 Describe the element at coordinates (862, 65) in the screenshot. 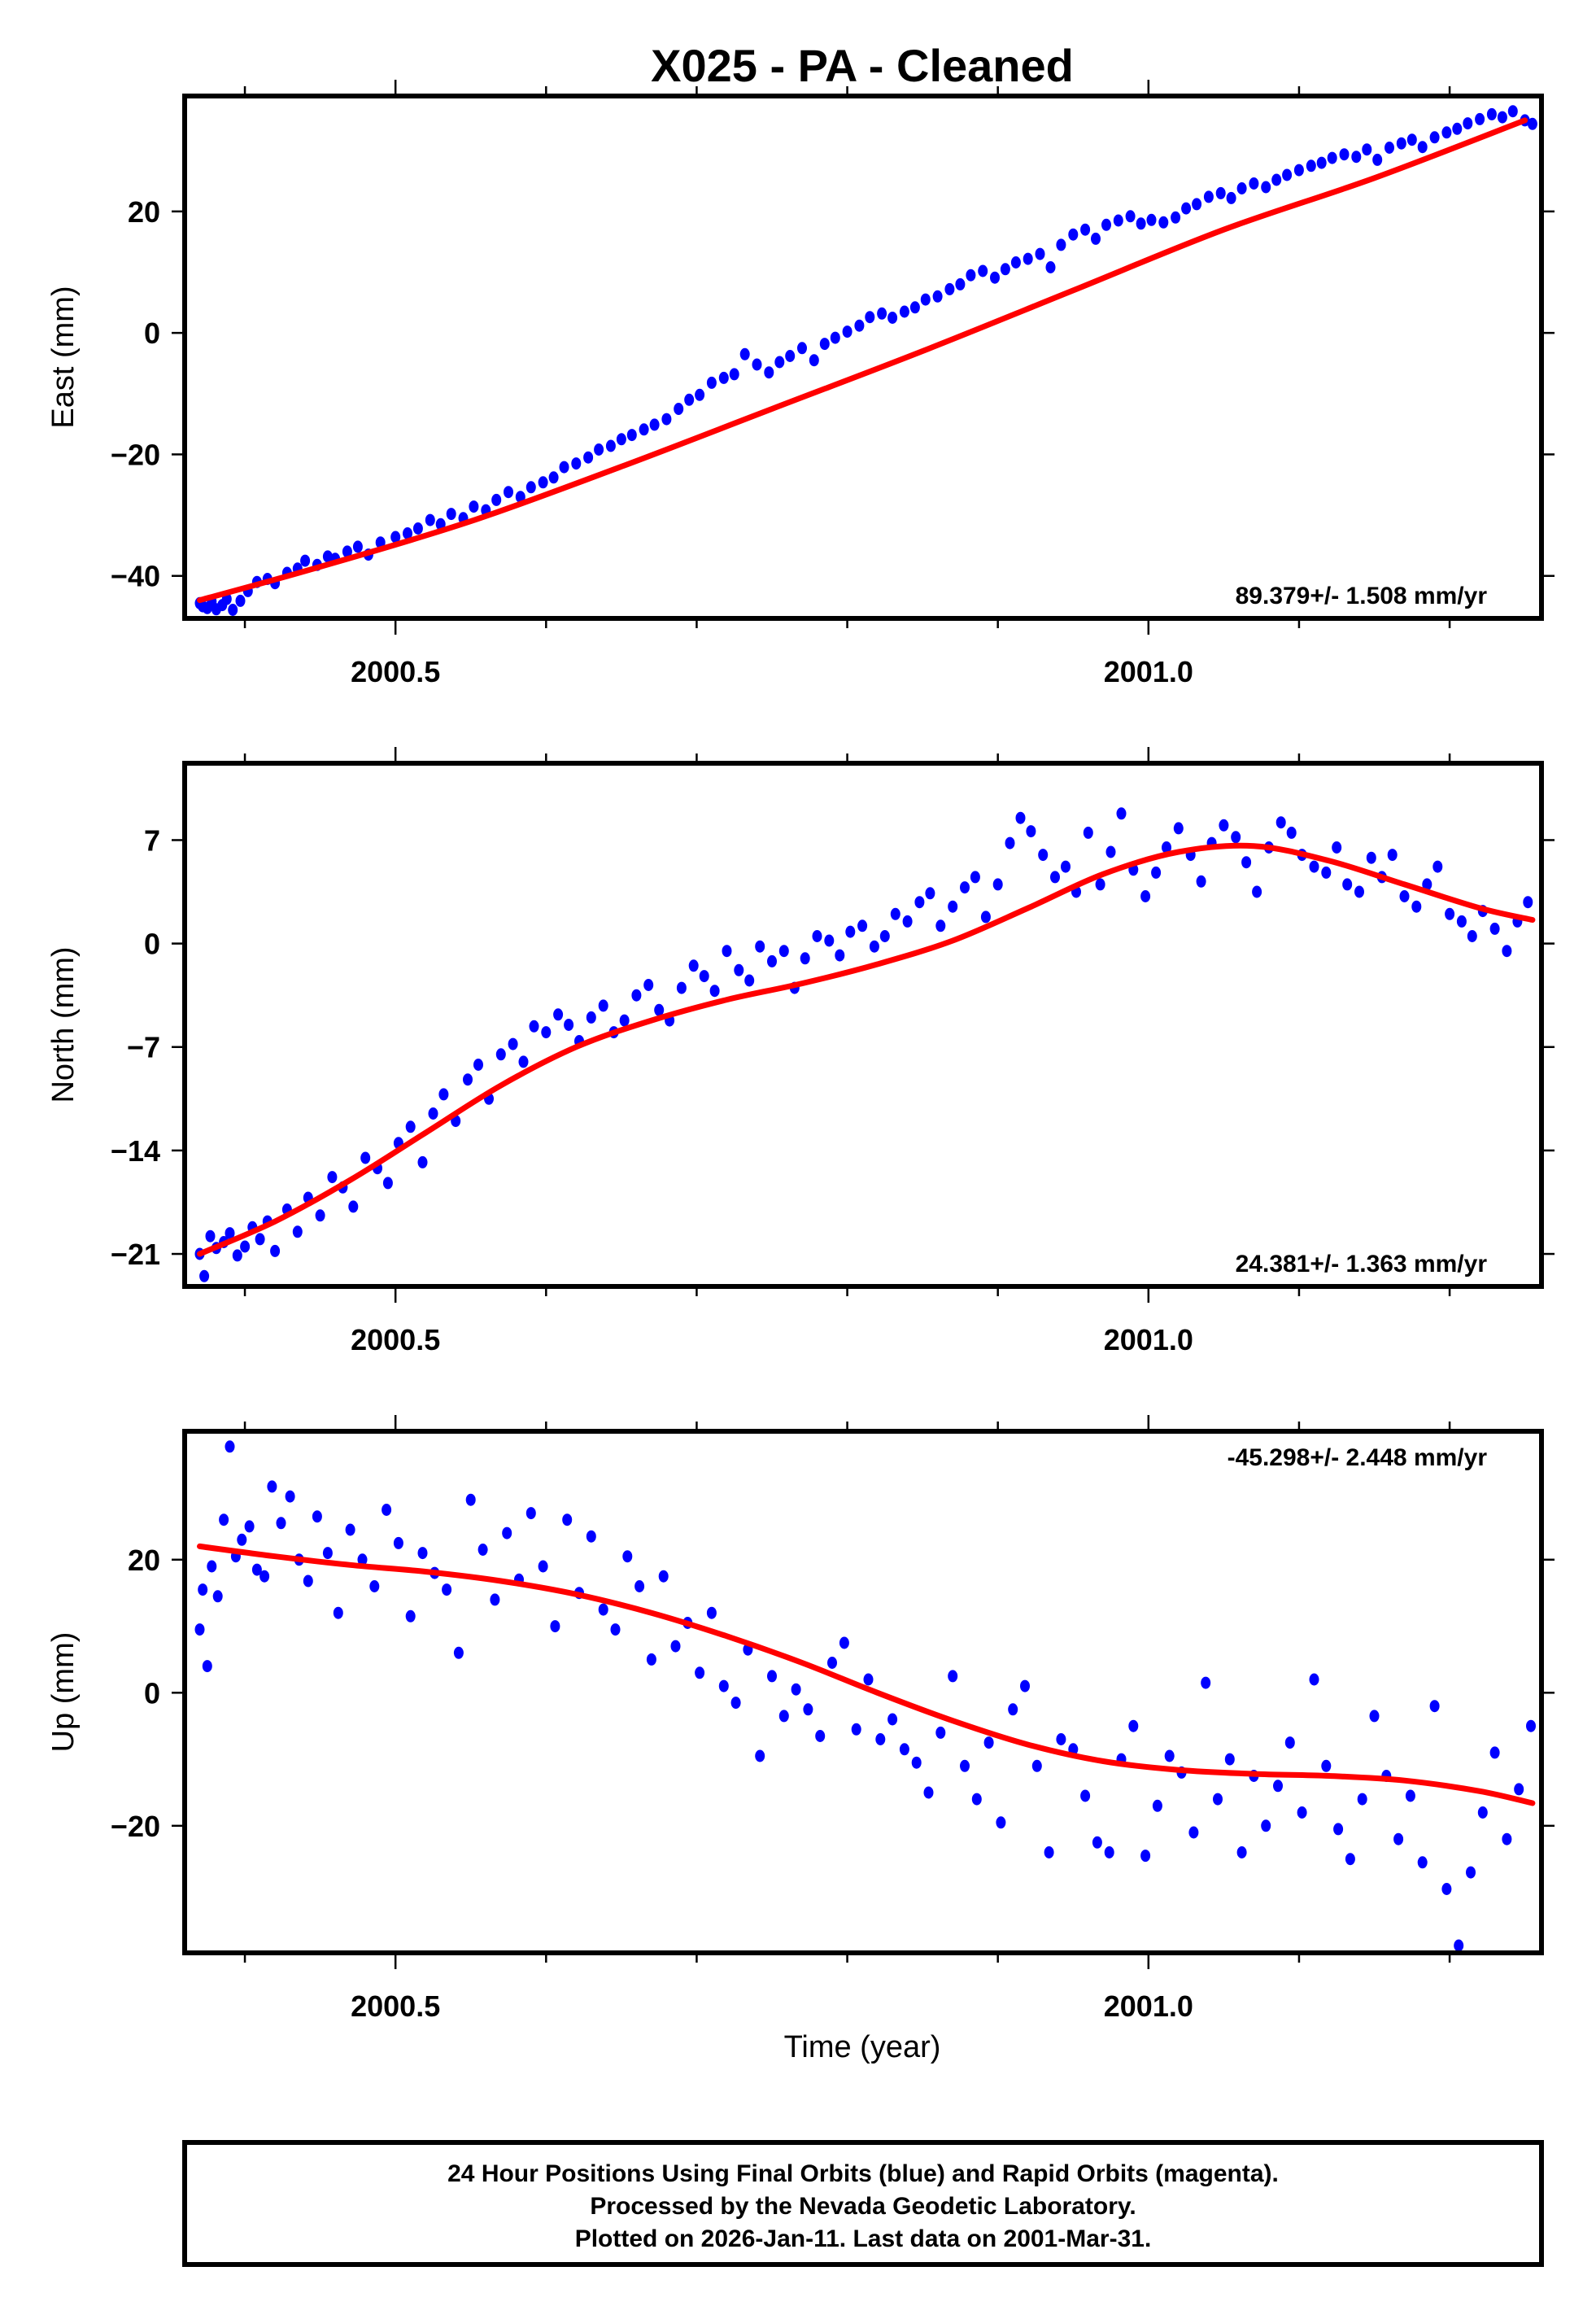

I see `chart-title: X025 - PA - Cleaned` at that location.